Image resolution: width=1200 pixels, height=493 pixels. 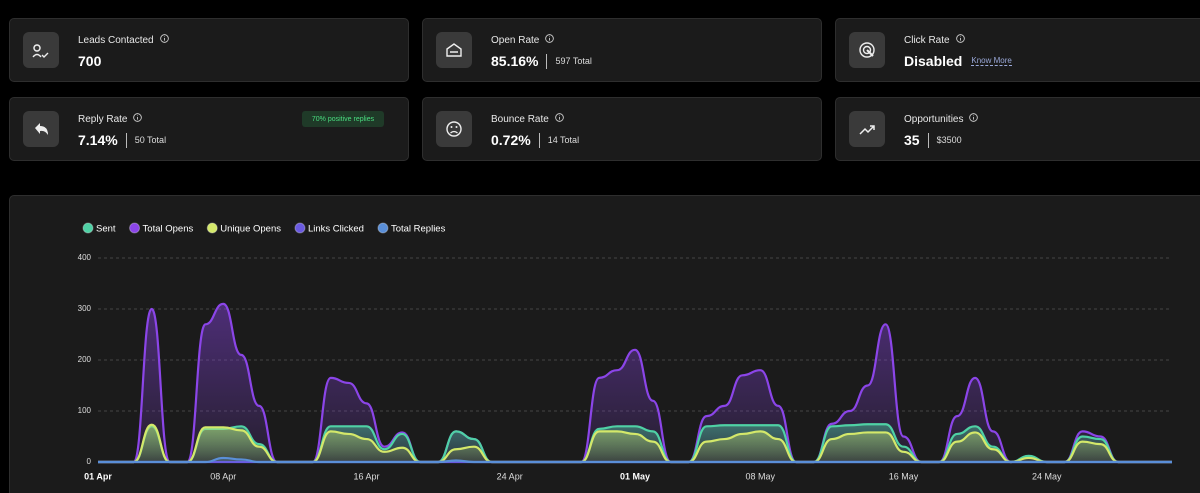 What do you see at coordinates (933, 61) in the screenshot?
I see `card-value: Disabled` at bounding box center [933, 61].